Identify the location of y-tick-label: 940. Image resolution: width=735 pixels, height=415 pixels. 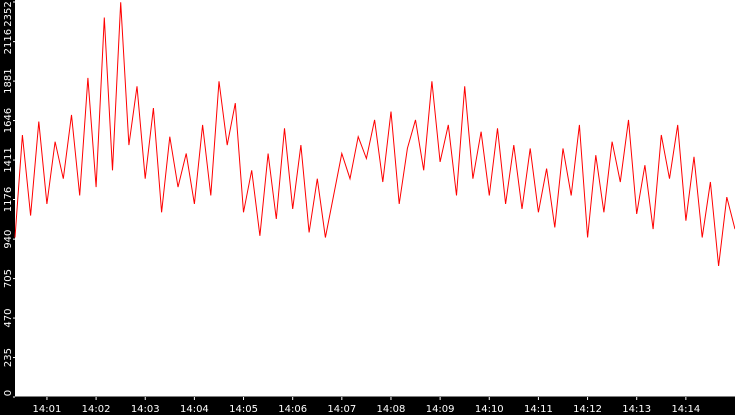
(8, 239).